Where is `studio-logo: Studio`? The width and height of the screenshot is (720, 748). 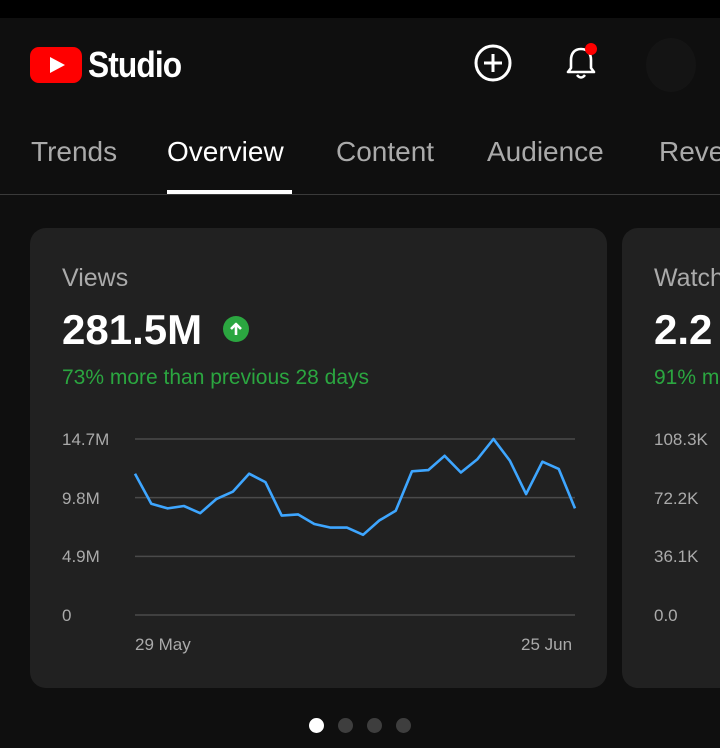
studio-logo: Studio is located at coordinates (112, 64).